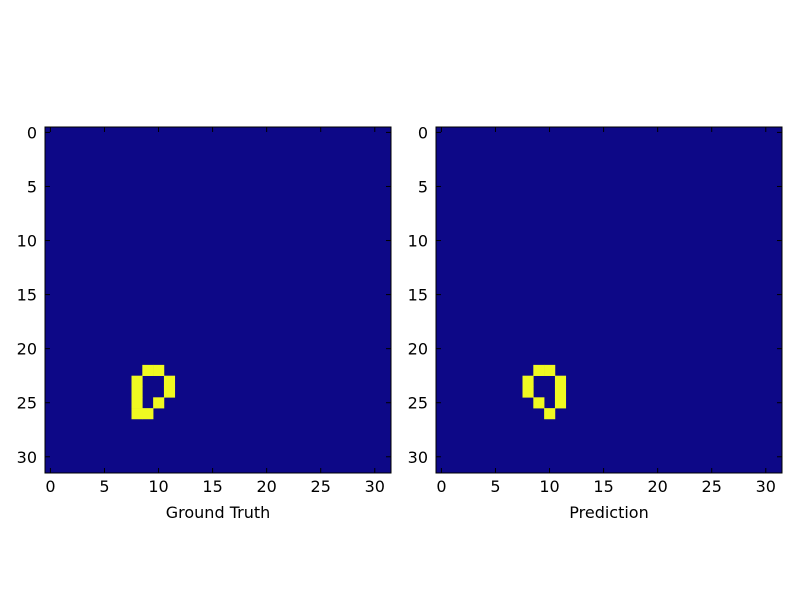  Describe the element at coordinates (608, 512) in the screenshot. I see `x-axis-label-prediction: Prediction` at that location.